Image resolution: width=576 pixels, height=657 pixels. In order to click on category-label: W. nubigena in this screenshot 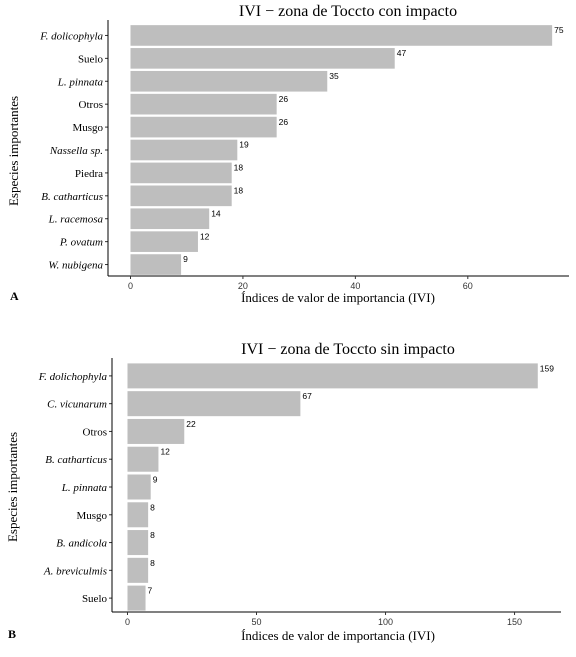, I will do `click(75, 266)`.